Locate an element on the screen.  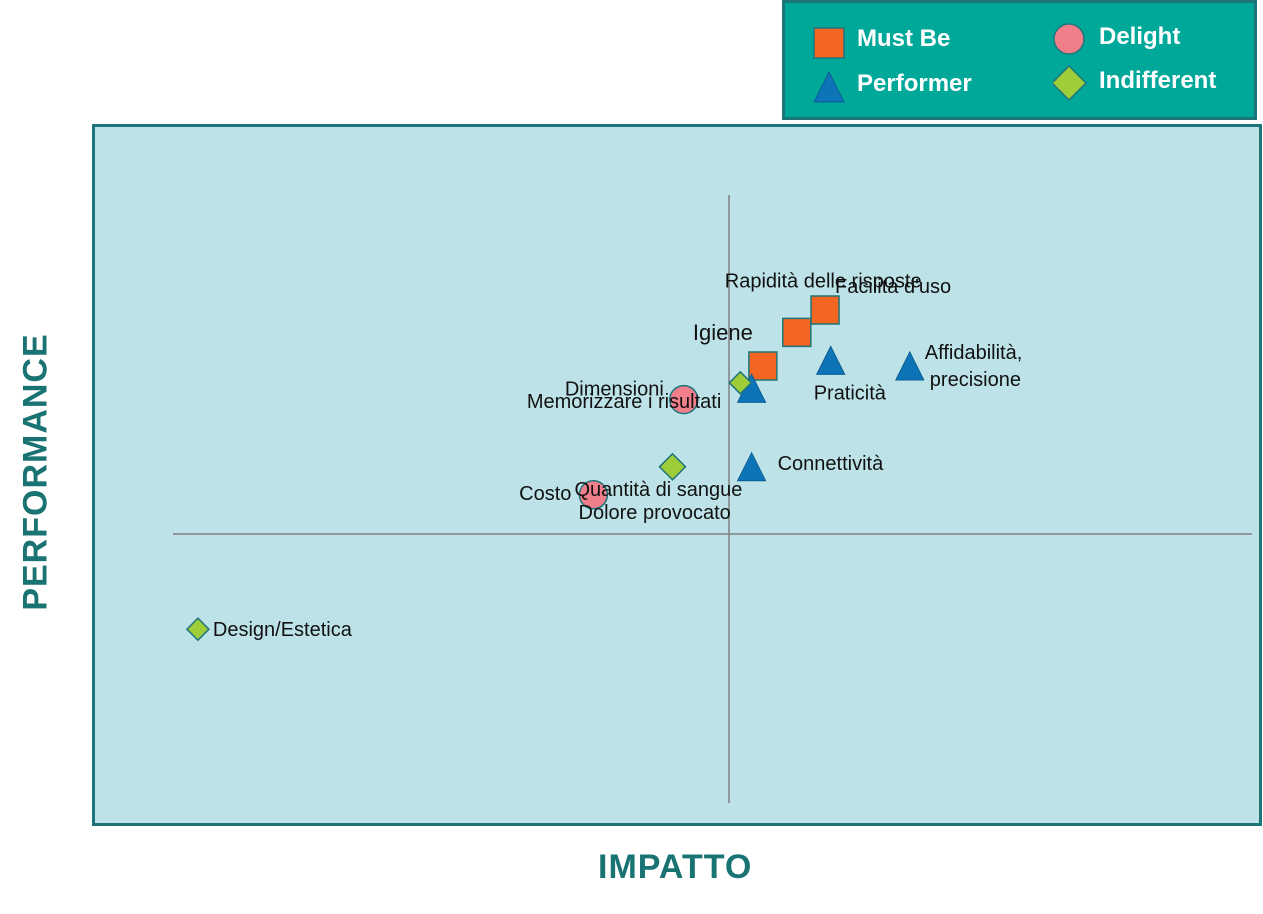
point-label: Praticità is located at coordinates (850, 393).